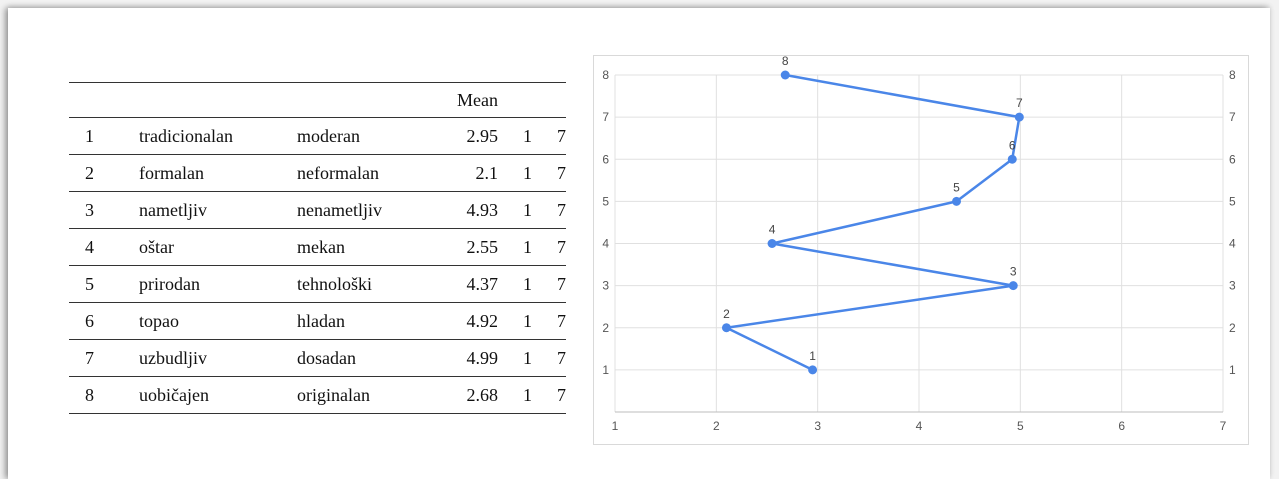 The image size is (1279, 479). What do you see at coordinates (104, 284) in the screenshot?
I see `row-num: 5` at bounding box center [104, 284].